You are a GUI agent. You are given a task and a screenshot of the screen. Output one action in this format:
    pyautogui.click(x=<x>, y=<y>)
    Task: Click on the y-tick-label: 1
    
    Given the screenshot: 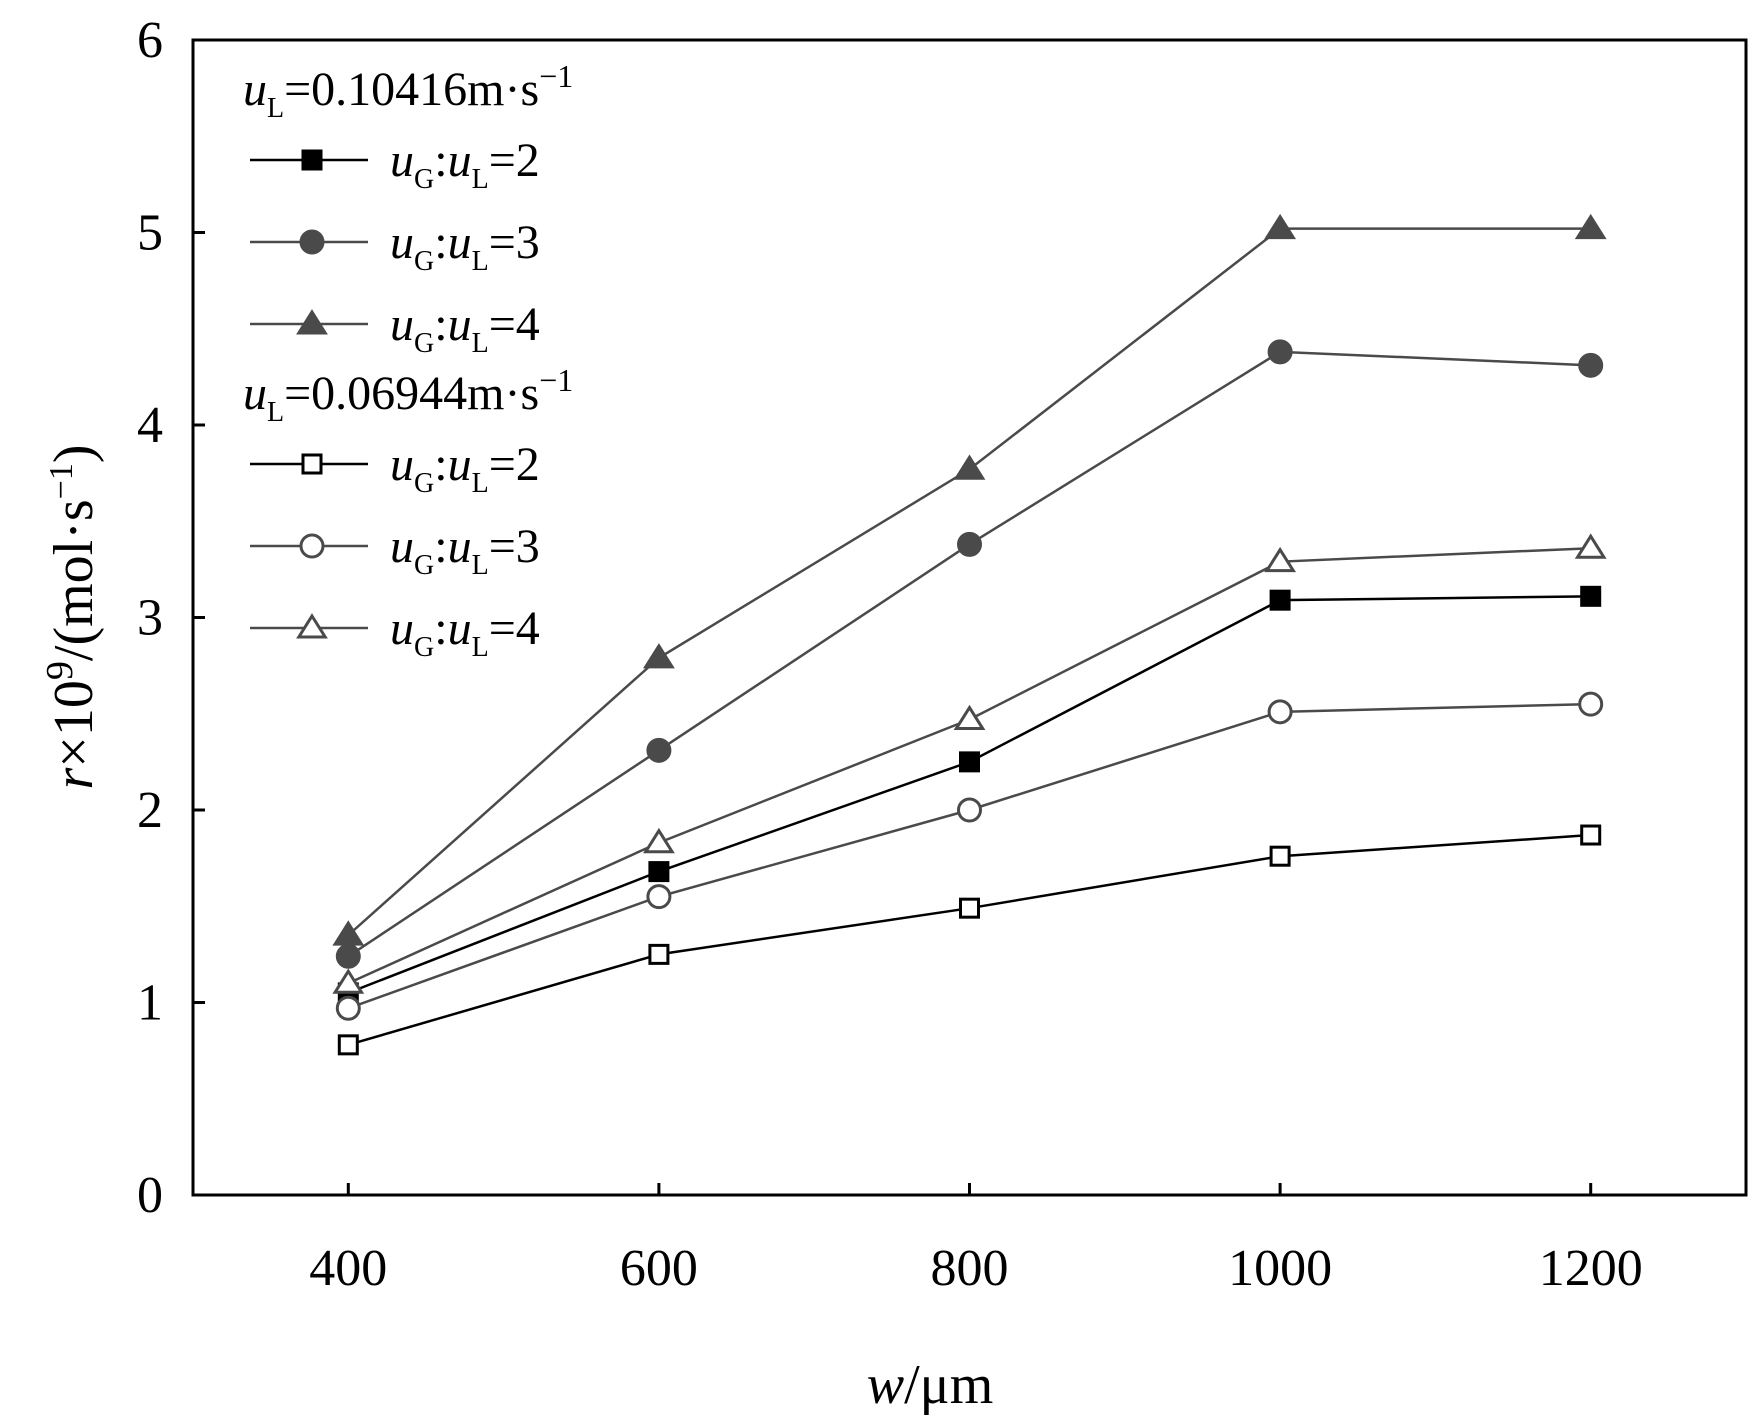 What is the action you would take?
    pyautogui.click(x=150, y=1003)
    